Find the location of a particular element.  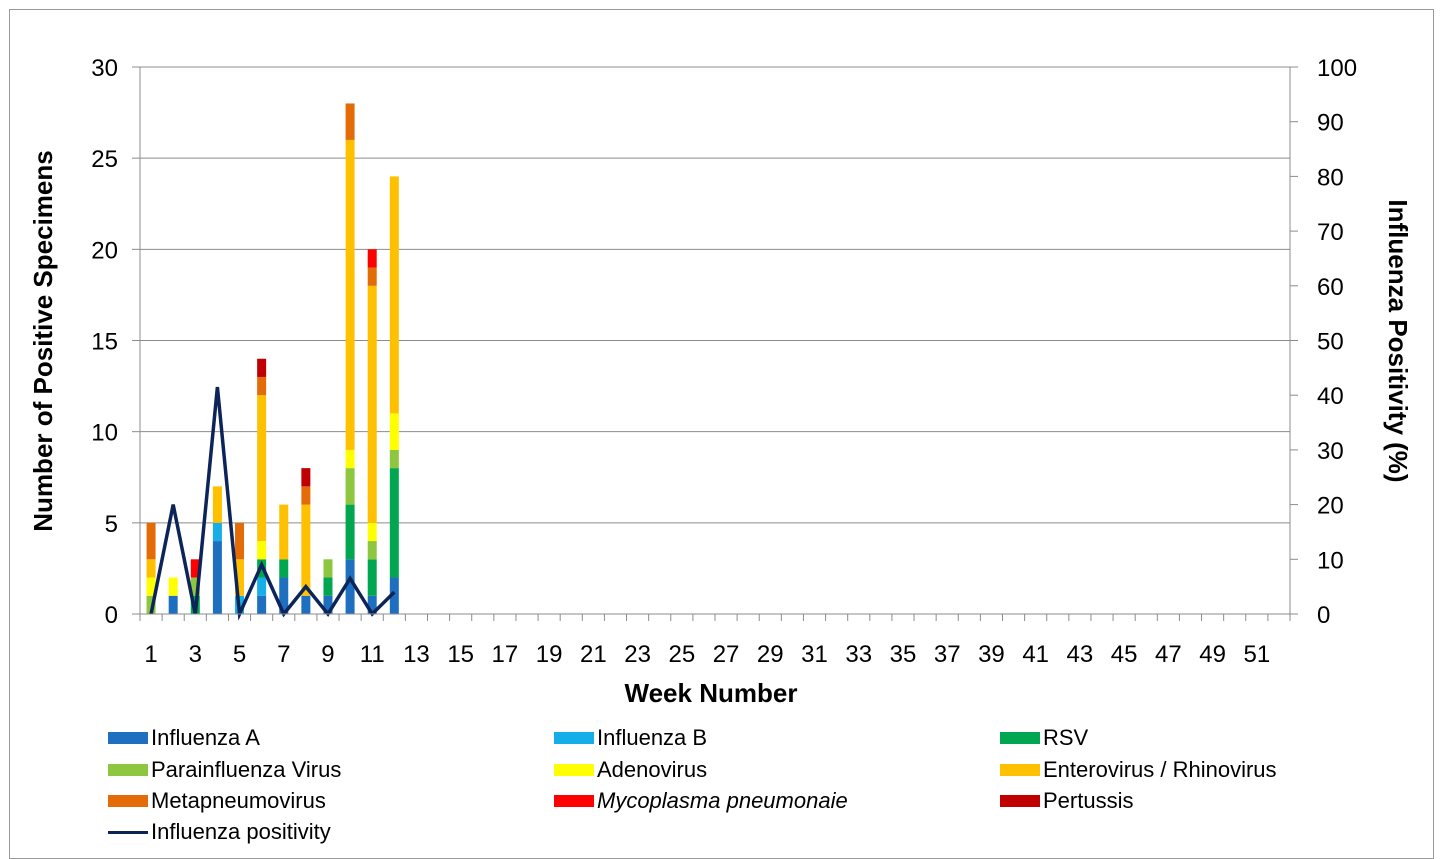

right-tick-labels: 0 10 20 30 40 50 60 70 80 90 100 is located at coordinates (1337, 342).